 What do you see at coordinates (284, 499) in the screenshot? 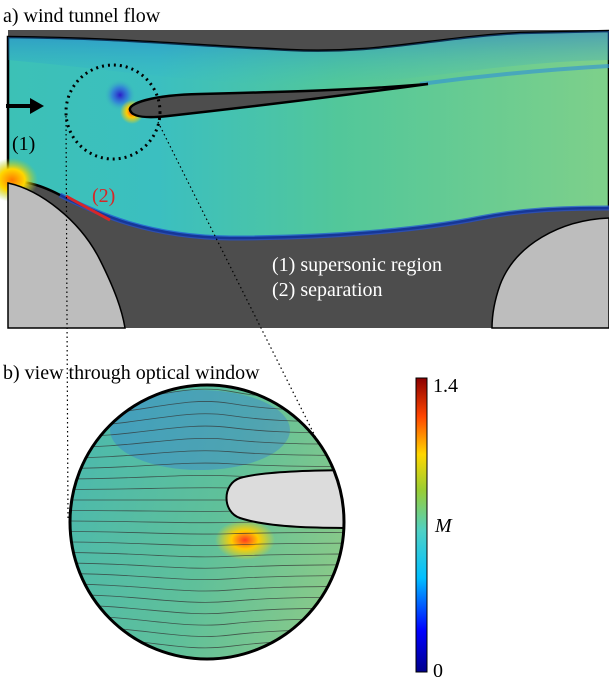
I see `window-airfoil-nose` at bounding box center [284, 499].